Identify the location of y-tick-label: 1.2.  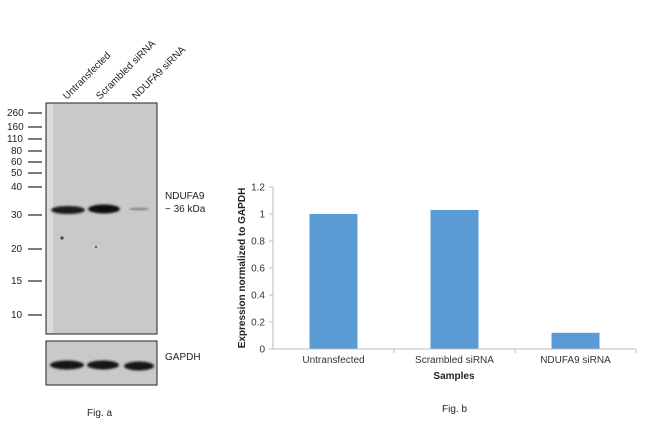
(258, 188).